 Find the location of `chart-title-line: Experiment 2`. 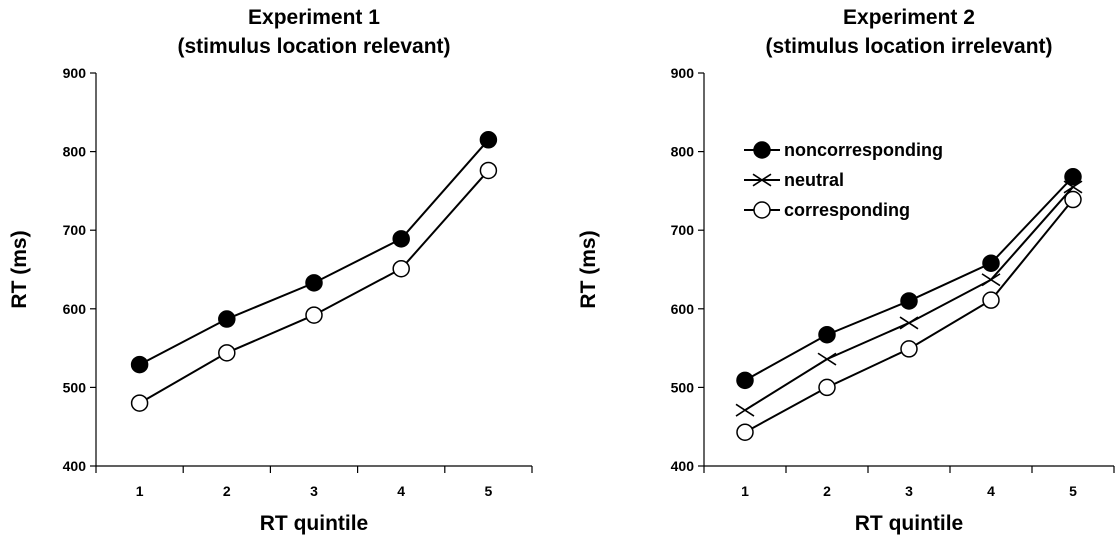

chart-title-line: Experiment 2 is located at coordinates (909, 17).